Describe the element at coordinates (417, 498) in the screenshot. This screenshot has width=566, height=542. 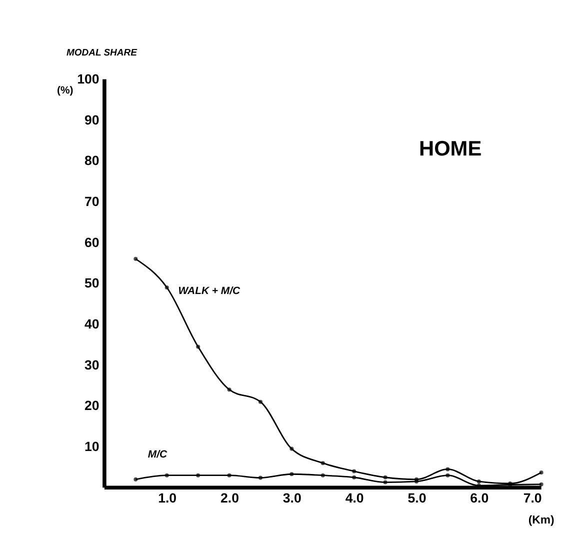
I see `x-tick-label: 5.0` at that location.